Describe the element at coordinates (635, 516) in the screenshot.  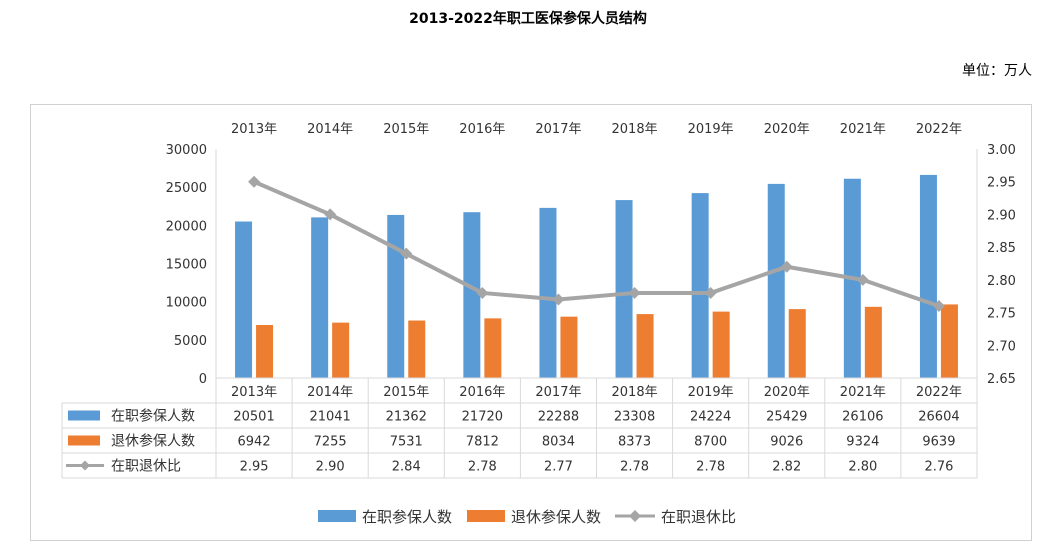
I see `legend-key-ratio-marker` at that location.